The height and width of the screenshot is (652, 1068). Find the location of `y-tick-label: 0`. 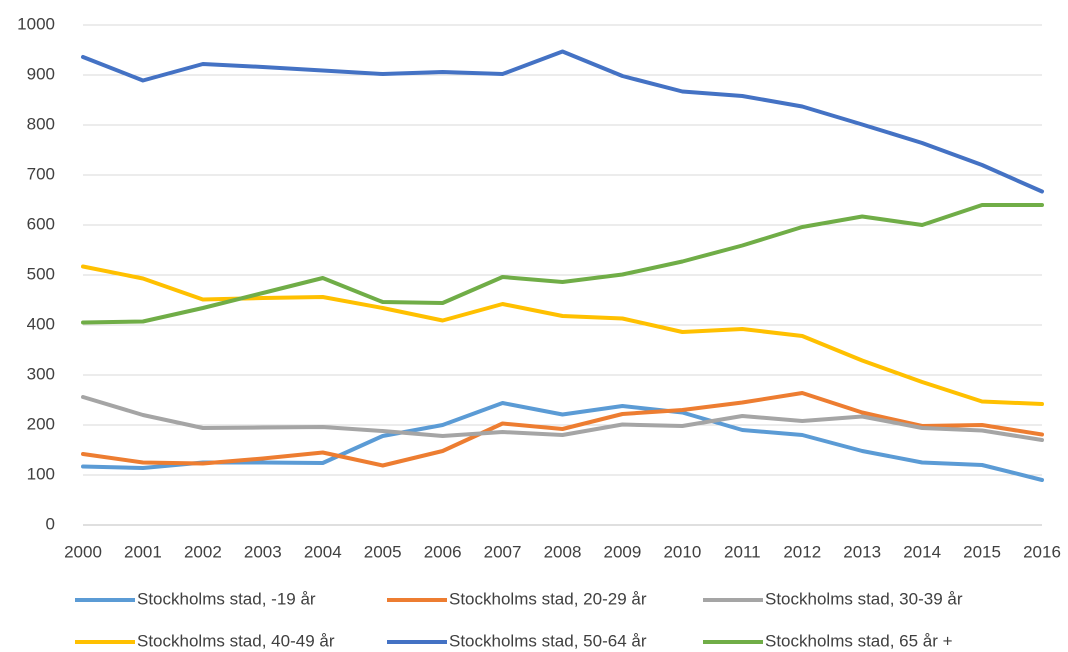

y-tick-label: 0 is located at coordinates (50, 523).